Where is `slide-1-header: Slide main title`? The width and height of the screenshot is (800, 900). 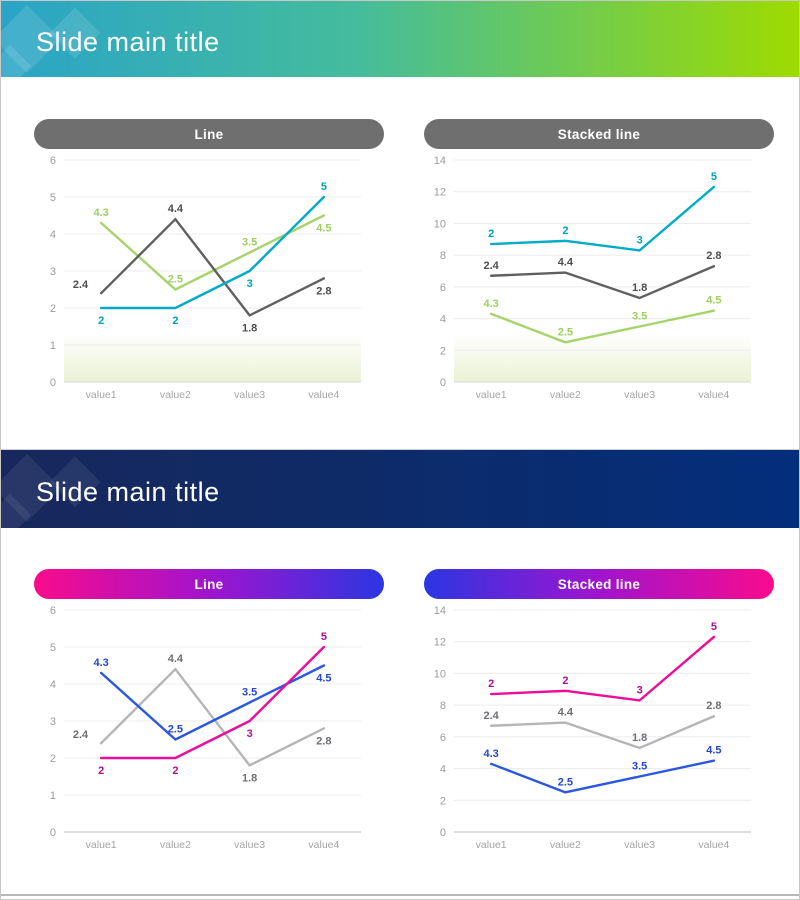
slide-1-header: Slide main title is located at coordinates (400, 39).